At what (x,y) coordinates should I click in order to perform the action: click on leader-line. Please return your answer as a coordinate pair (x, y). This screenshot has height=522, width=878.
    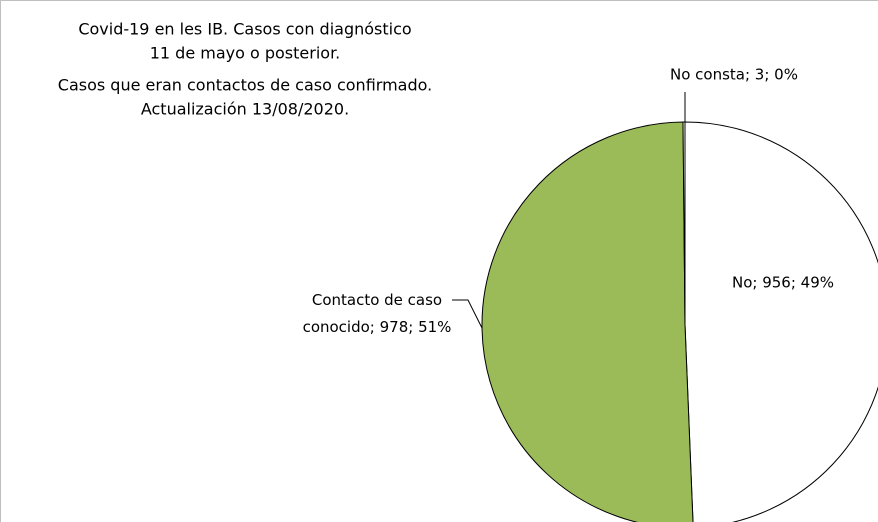
    Looking at the image, I should click on (467, 314).